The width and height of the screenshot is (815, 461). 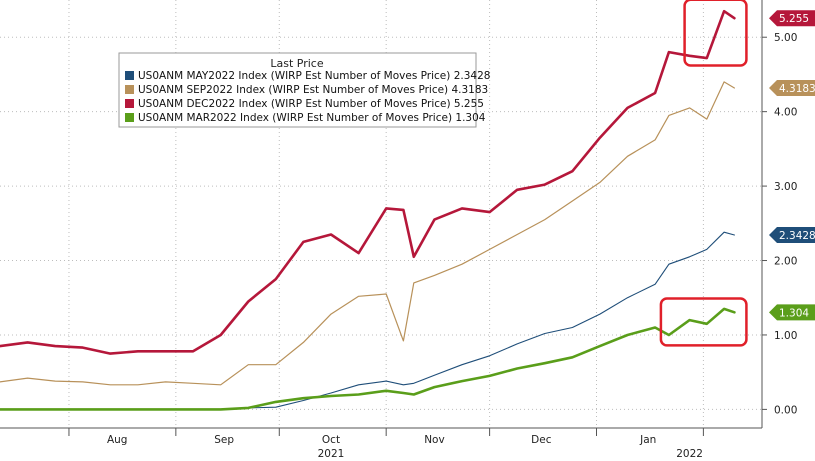 I want to click on last-price-label: 1.304, so click(x=794, y=313).